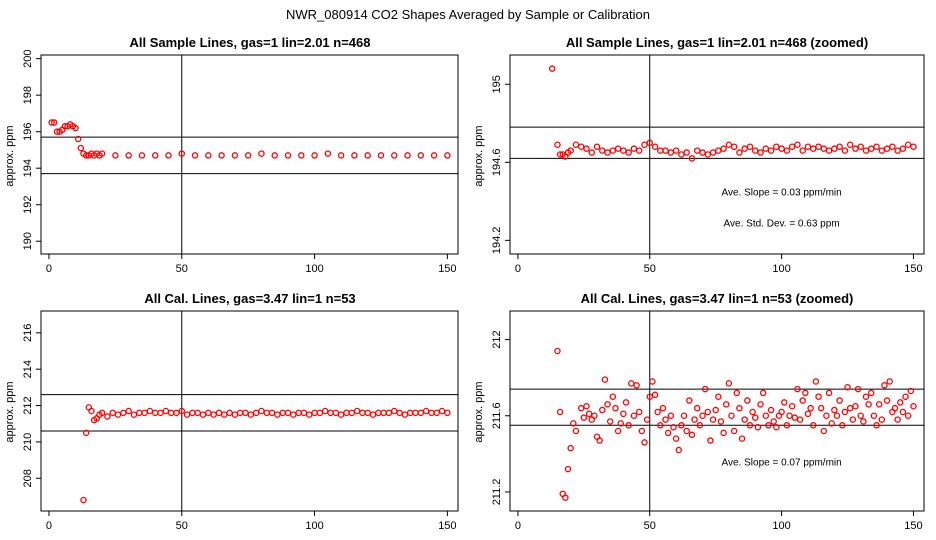 The width and height of the screenshot is (936, 540). I want to click on x-tick-label: 0, so click(518, 269).